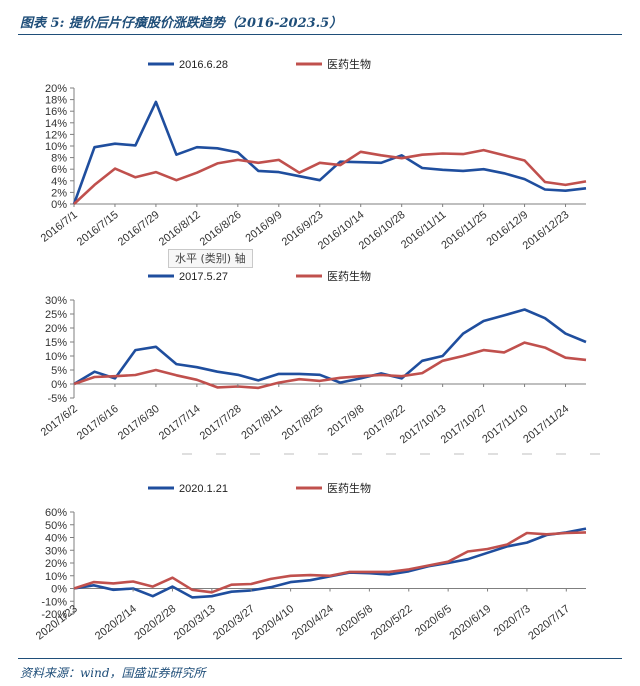 The height and width of the screenshot is (686, 640). Describe the element at coordinates (59, 182) in the screenshot. I see `y-tick-label: 4%` at that location.